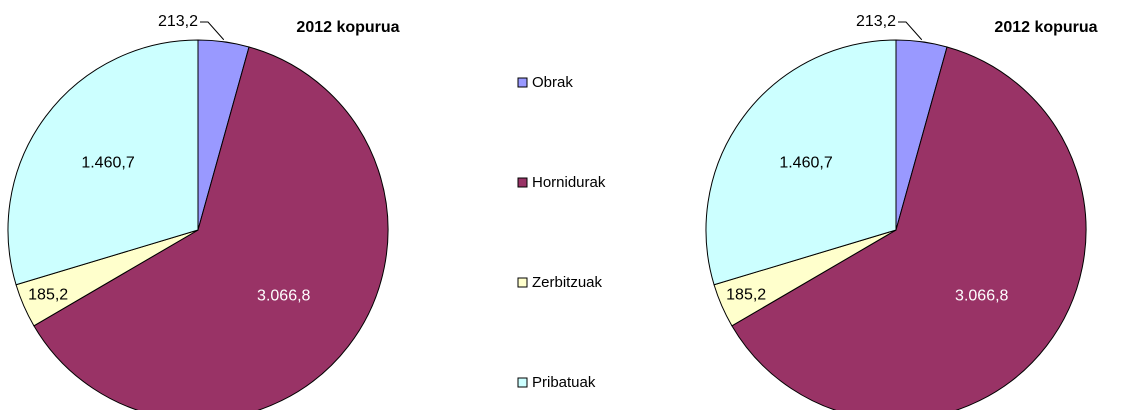 This screenshot has height=410, width=1122. I want to click on legend-label: Zerbitzuak, so click(567, 282).